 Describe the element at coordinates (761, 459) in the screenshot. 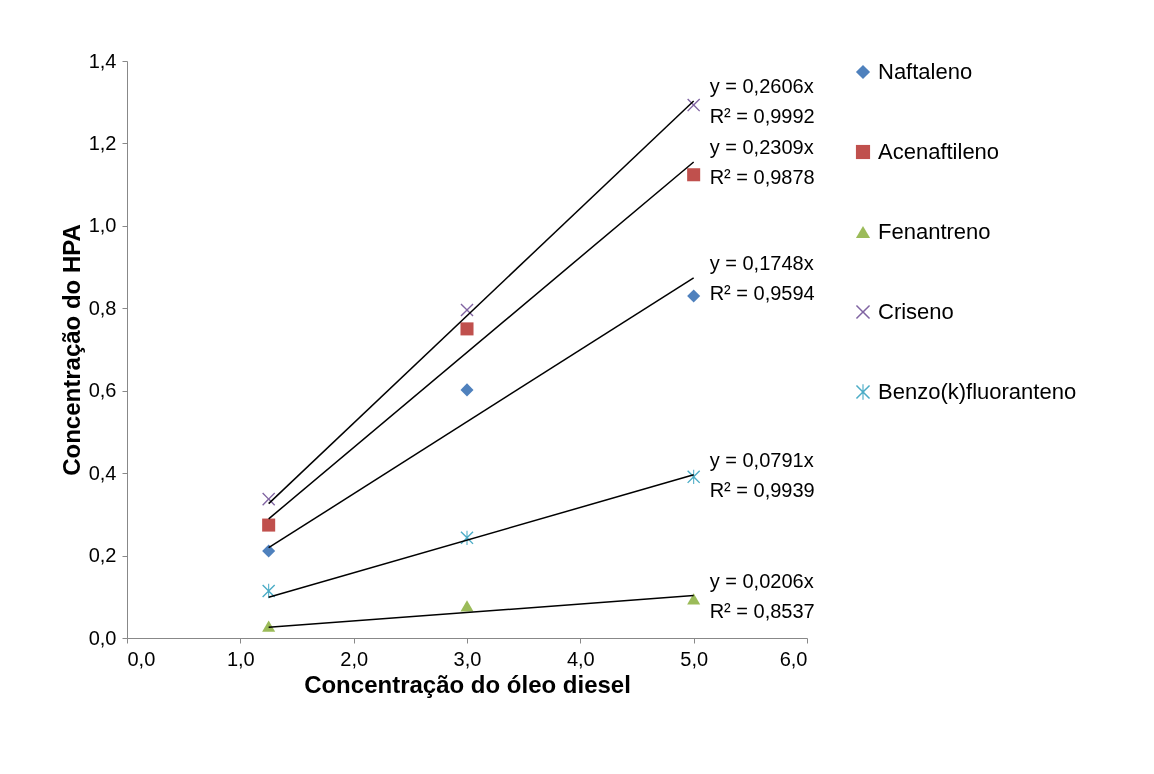

I see `annotation: y = 0,0791x` at that location.